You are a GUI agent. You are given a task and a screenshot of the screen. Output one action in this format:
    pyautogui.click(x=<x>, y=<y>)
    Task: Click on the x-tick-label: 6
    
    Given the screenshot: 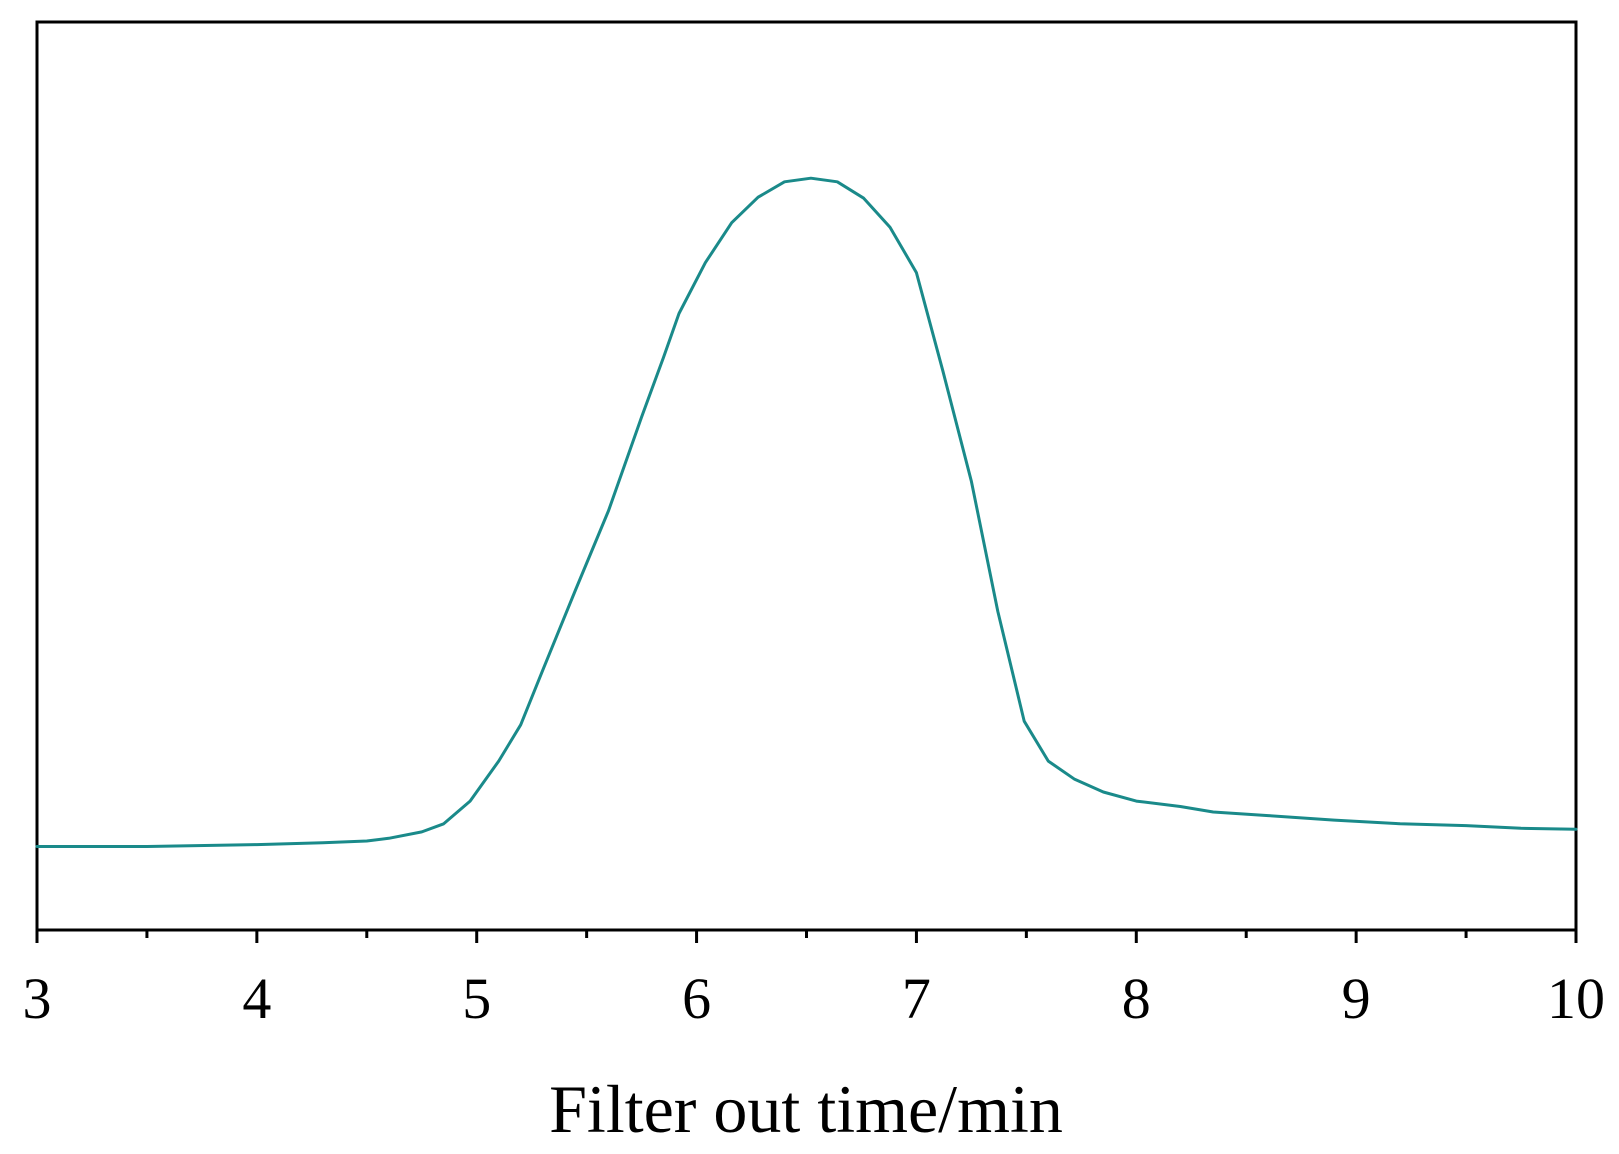 What is the action you would take?
    pyautogui.click(x=696, y=998)
    